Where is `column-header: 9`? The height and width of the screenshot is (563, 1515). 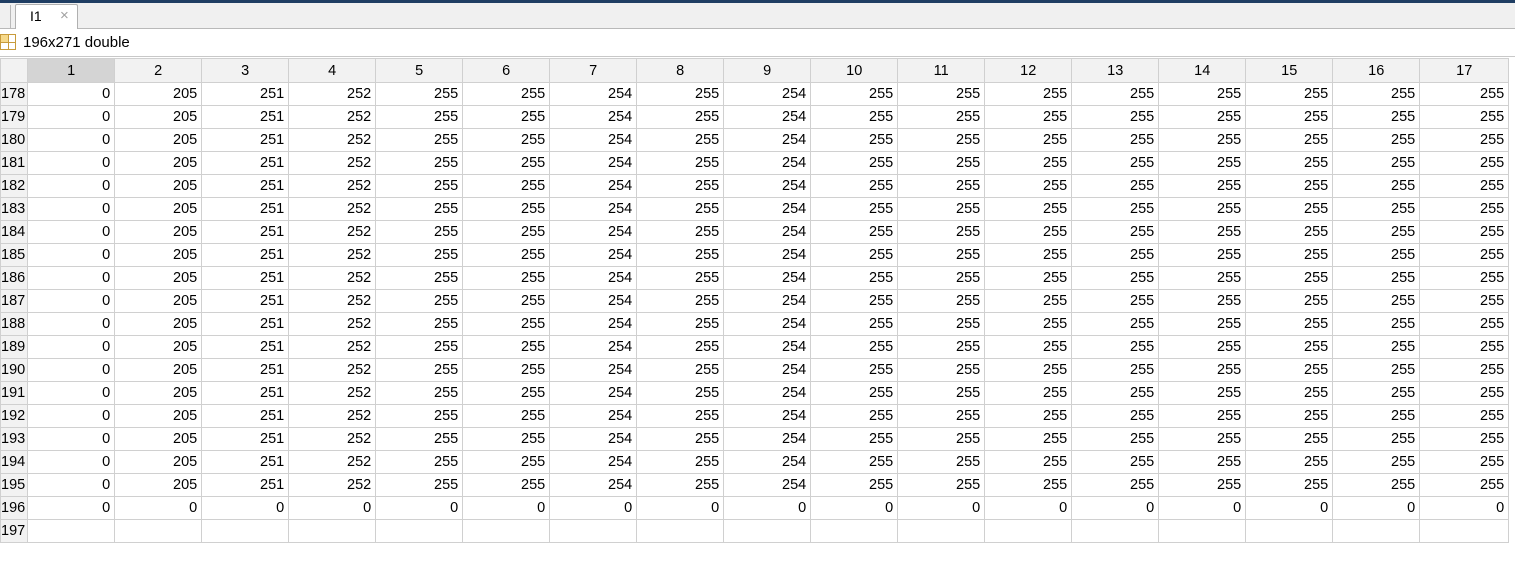 column-header: 9 is located at coordinates (767, 70).